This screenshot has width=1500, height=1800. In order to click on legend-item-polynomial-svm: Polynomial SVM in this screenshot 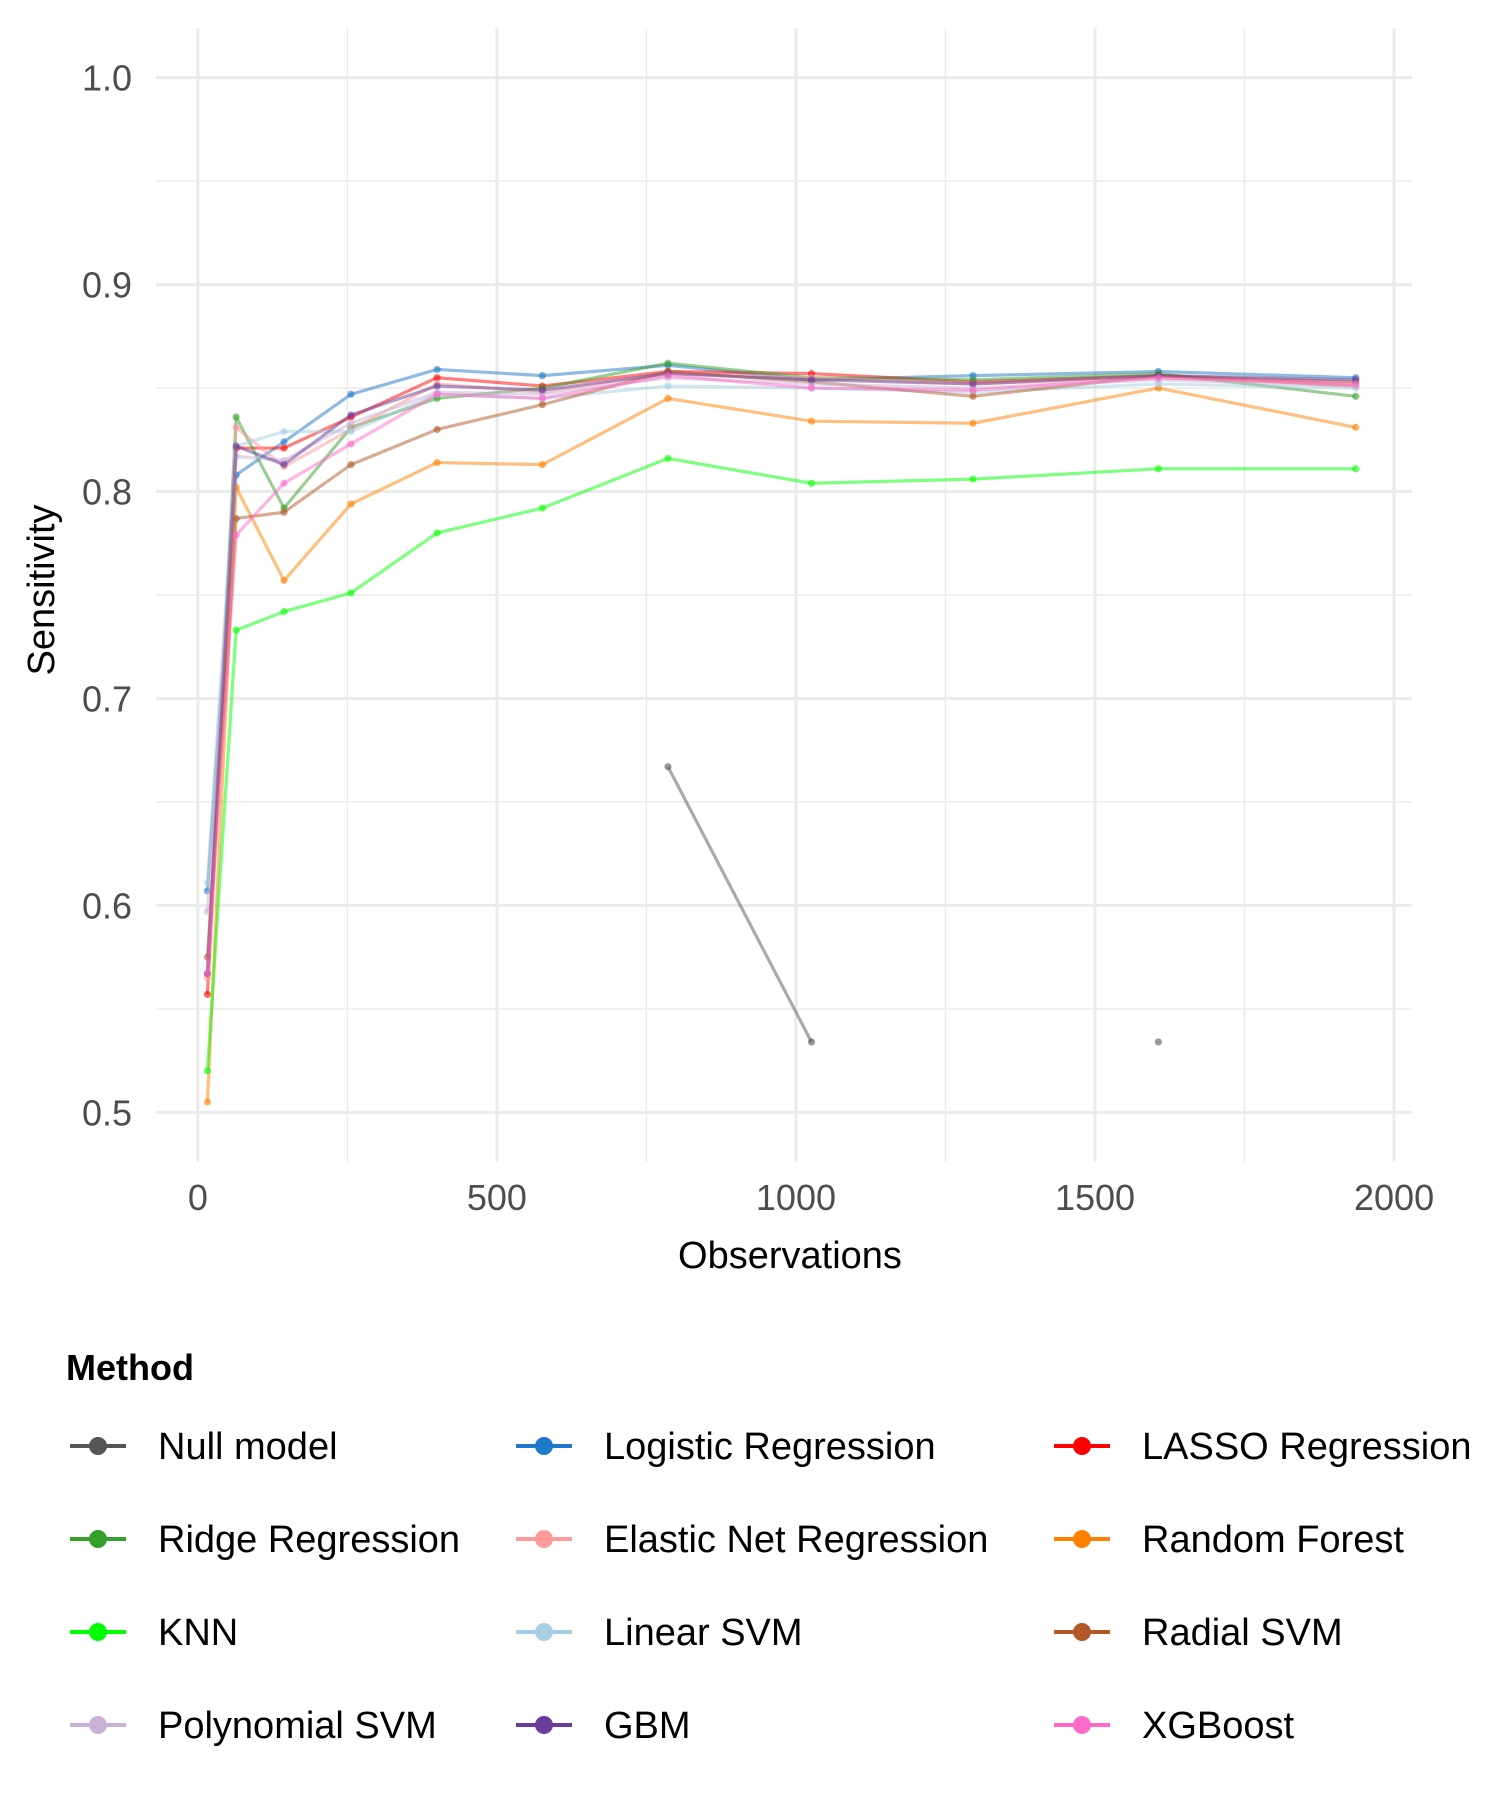, I will do `click(253, 1726)`.